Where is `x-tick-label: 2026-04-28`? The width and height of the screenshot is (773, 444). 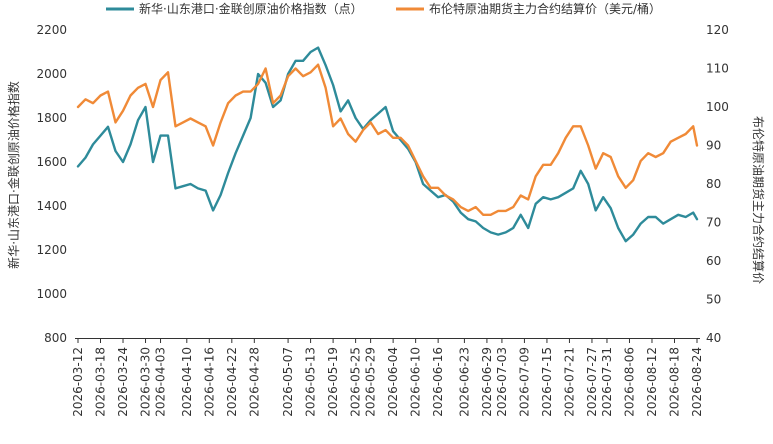
x-tick-label: 2026-04-28 is located at coordinates (254, 382).